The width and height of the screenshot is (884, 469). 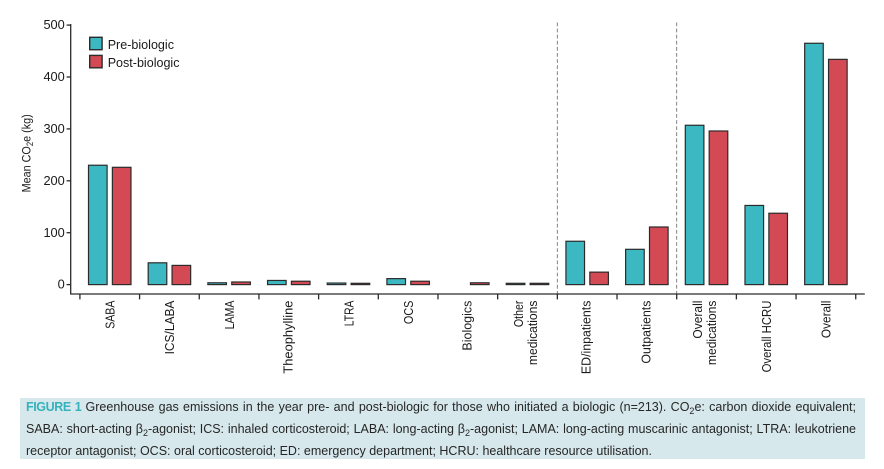 What do you see at coordinates (53, 128) in the screenshot?
I see `svg-text: 300` at bounding box center [53, 128].